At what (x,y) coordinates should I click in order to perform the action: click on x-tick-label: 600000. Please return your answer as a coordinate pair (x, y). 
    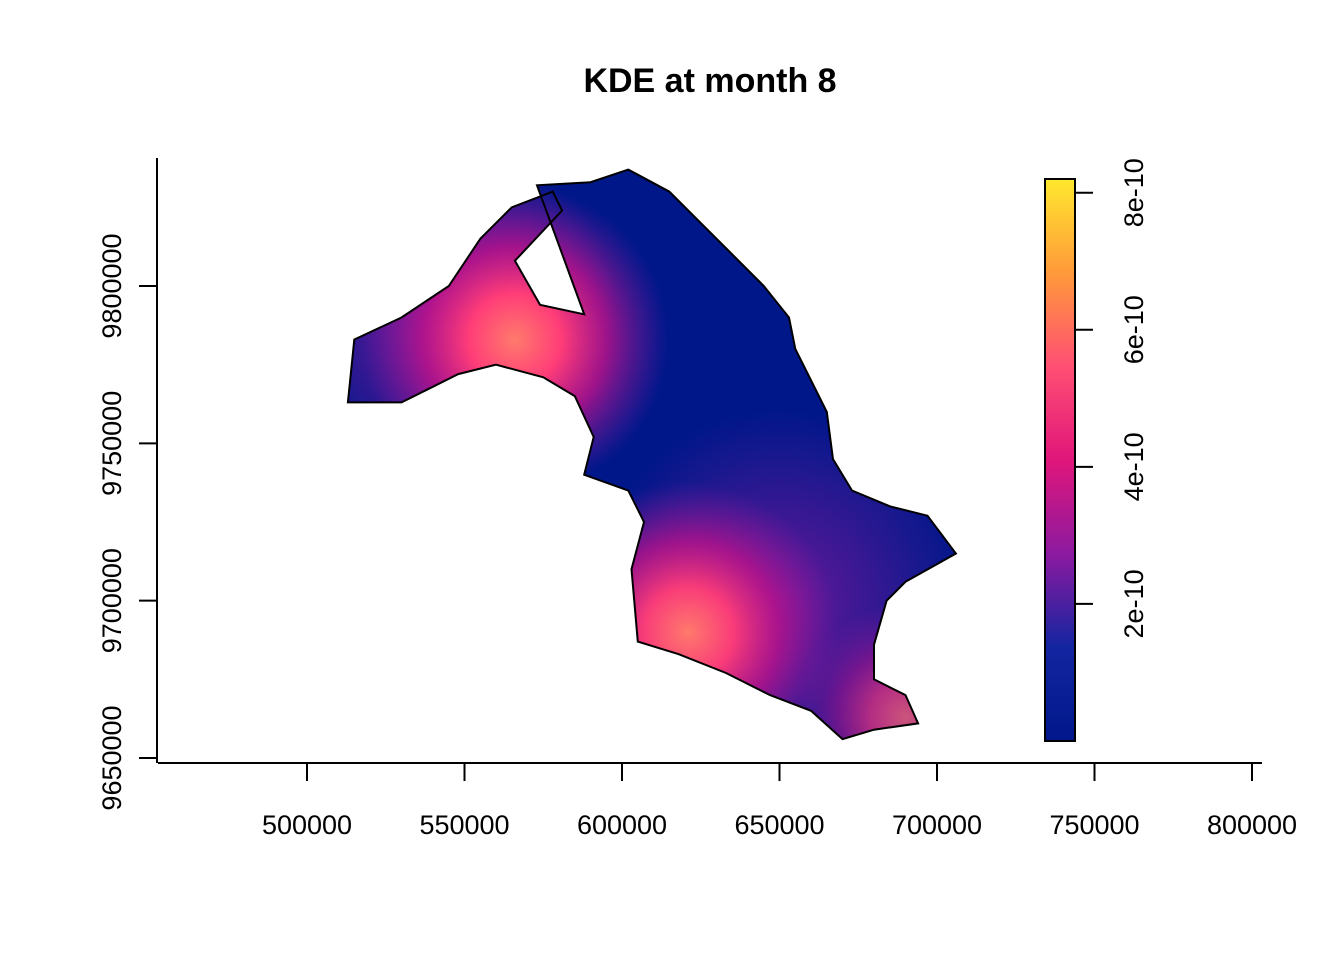
    Looking at the image, I should click on (622, 825).